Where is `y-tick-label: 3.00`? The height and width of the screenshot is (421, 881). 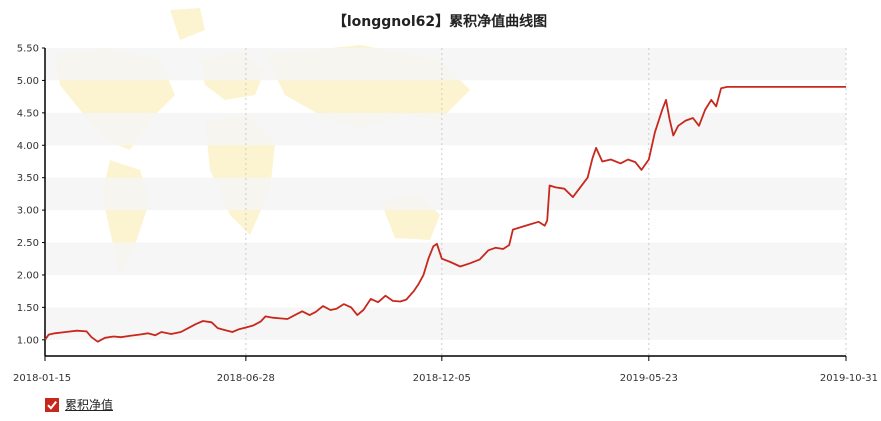
y-tick-label: 3.00 is located at coordinates (28, 211).